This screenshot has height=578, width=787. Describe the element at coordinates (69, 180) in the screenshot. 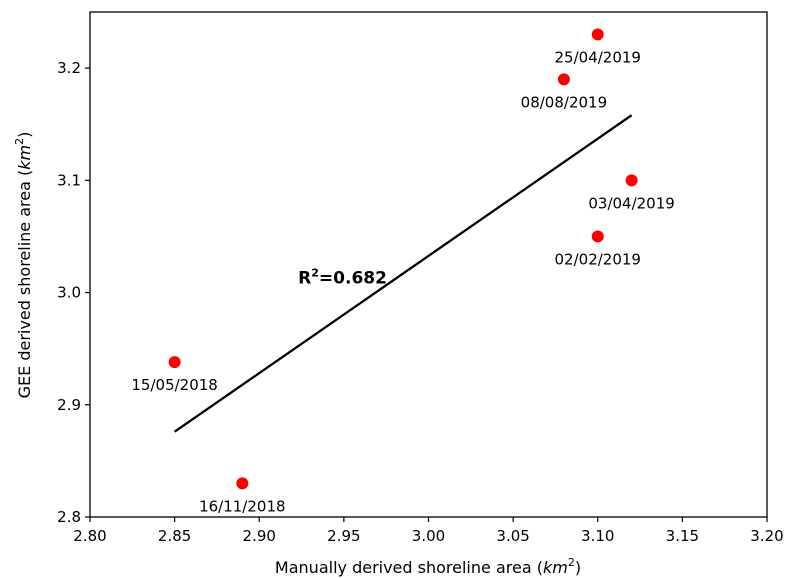

I see `y-tick-label: 3.1` at that location.